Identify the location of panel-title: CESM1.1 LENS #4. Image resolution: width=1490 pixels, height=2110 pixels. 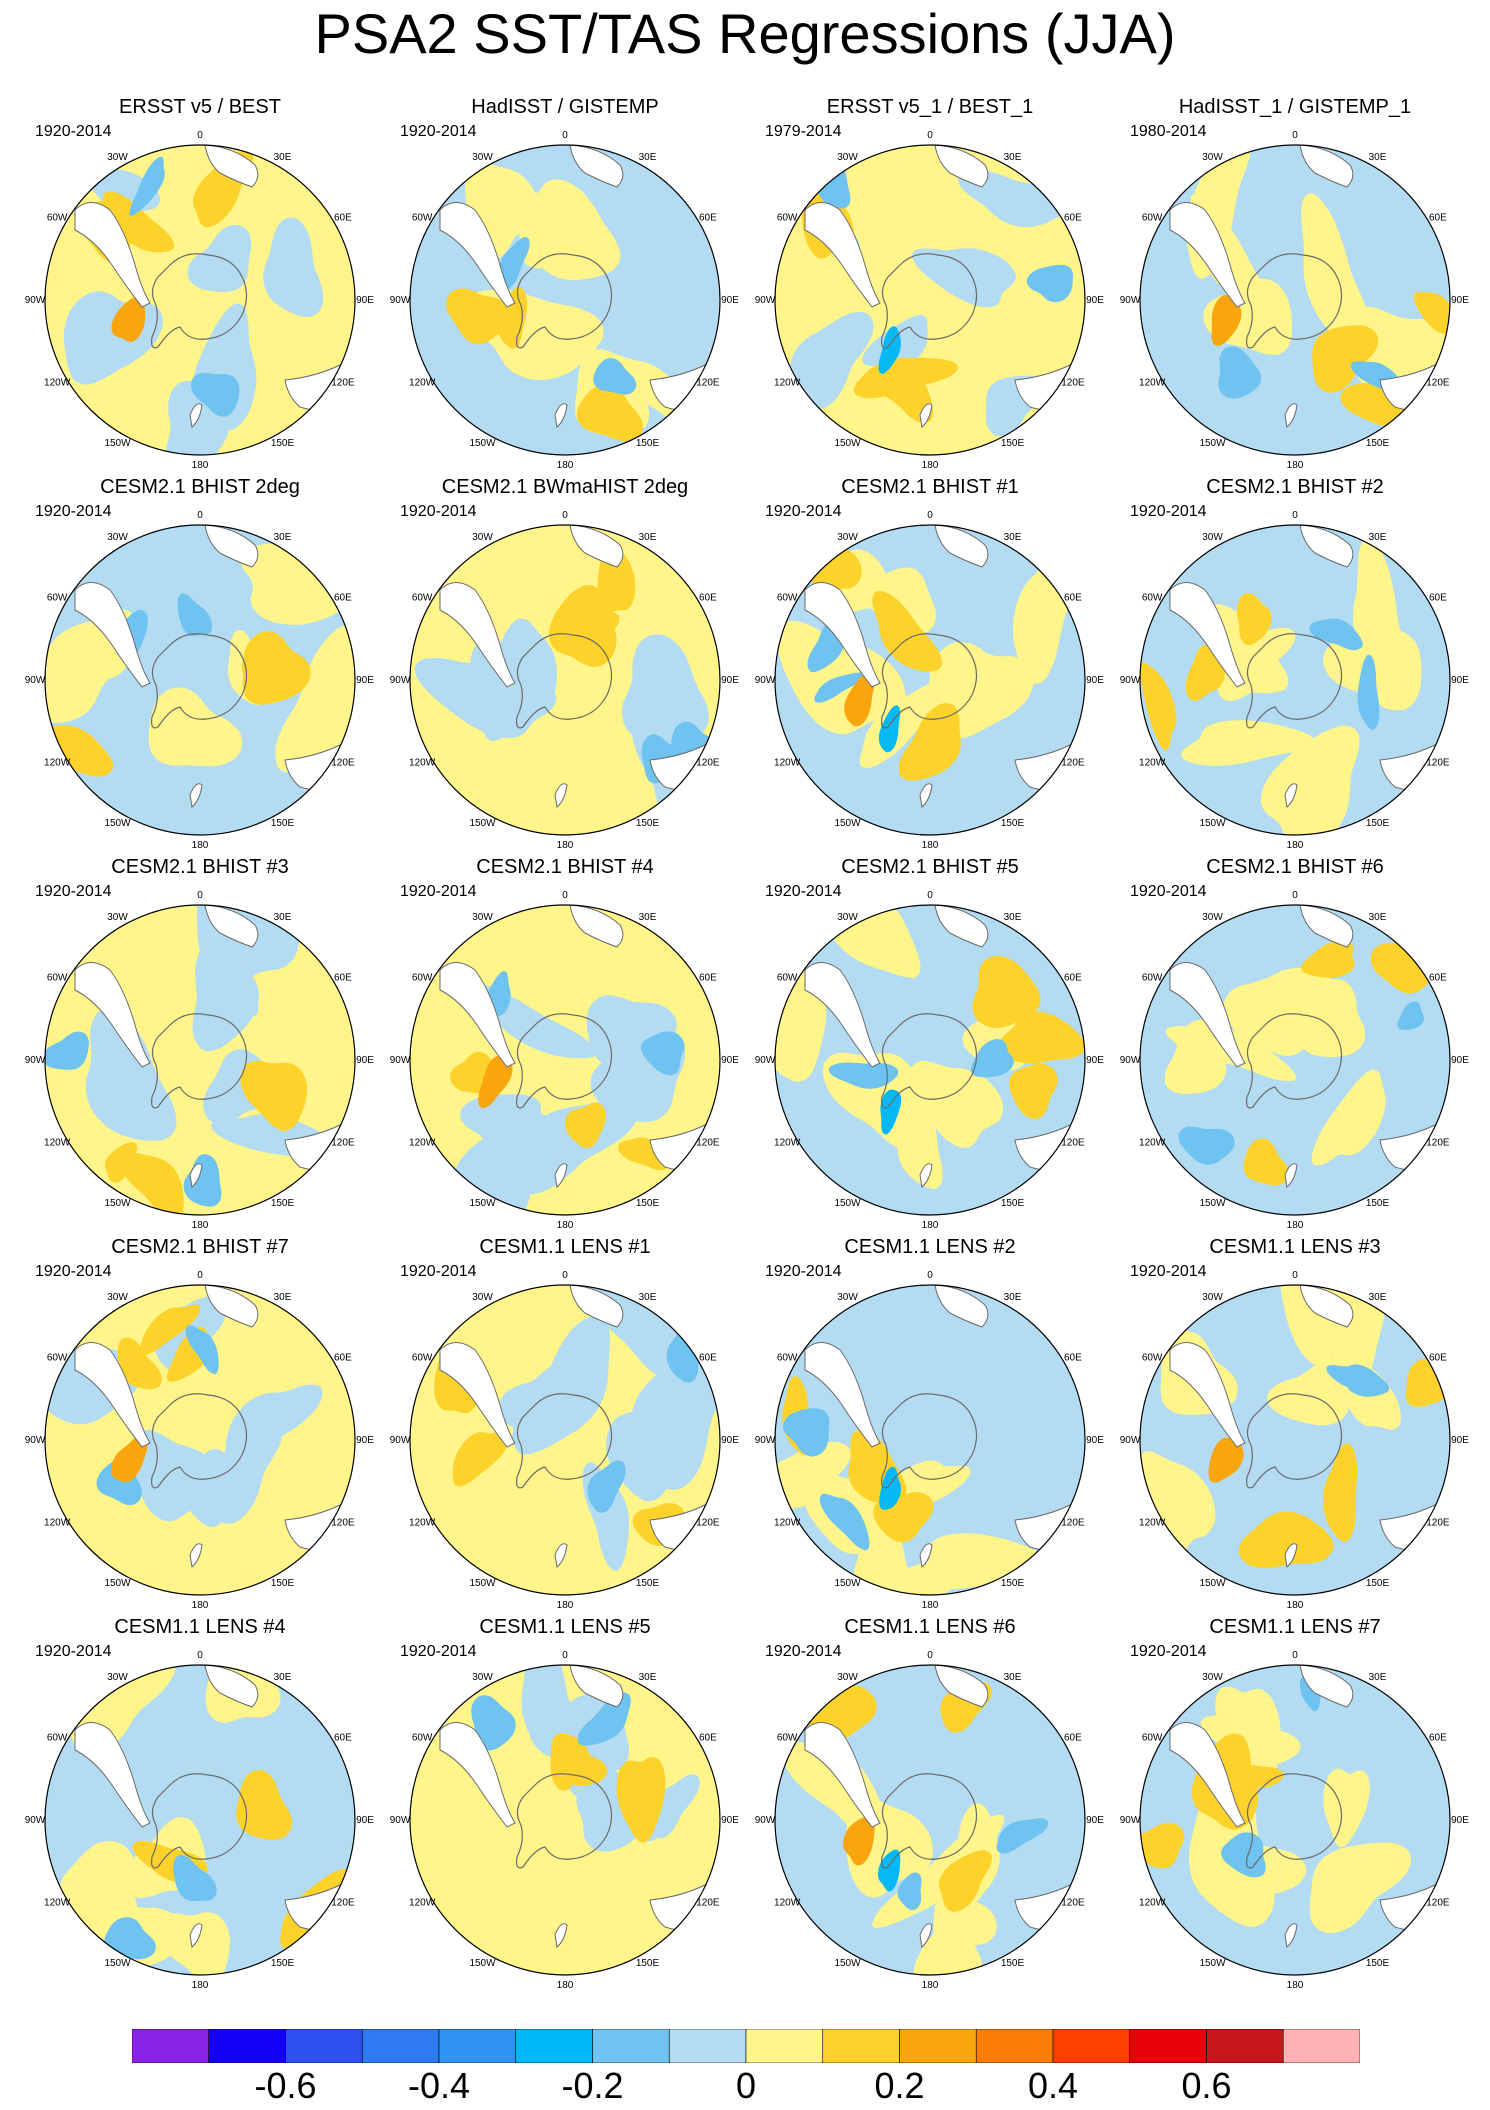
(200, 1627).